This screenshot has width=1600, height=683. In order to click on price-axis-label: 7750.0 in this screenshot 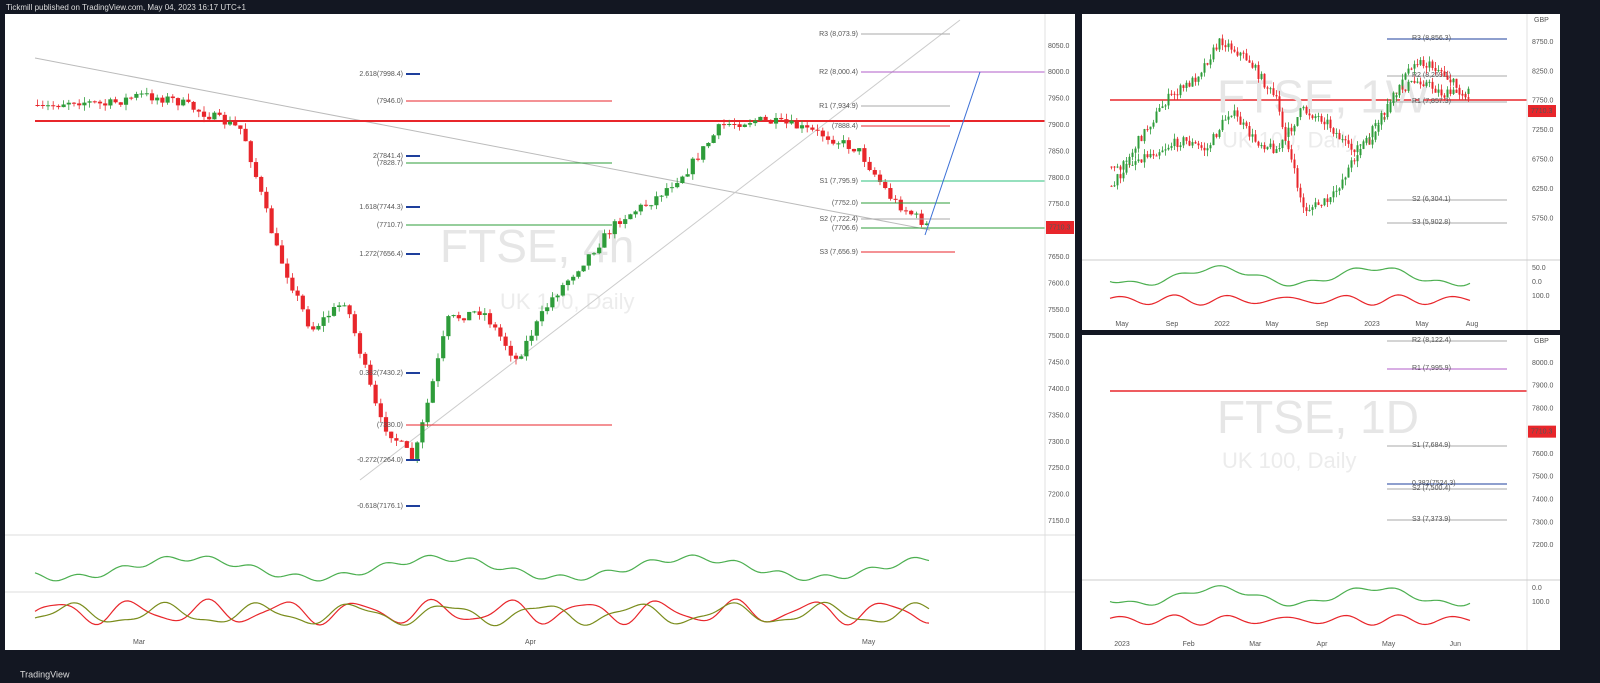, I will do `click(1543, 101)`.